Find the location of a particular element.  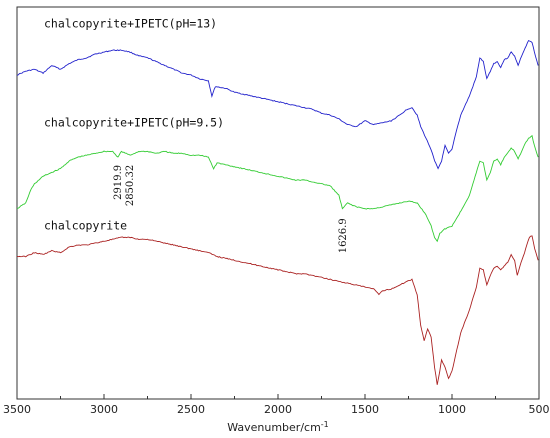

x-tick-label: 2000 is located at coordinates (278, 409).